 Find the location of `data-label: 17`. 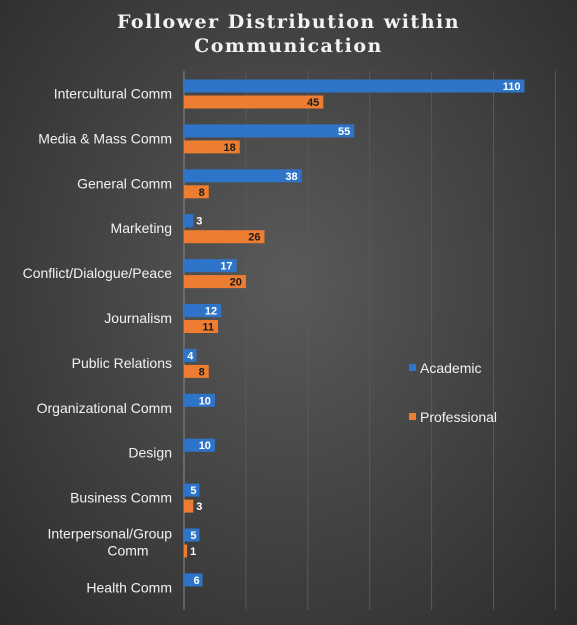

data-label: 17 is located at coordinates (226, 267).